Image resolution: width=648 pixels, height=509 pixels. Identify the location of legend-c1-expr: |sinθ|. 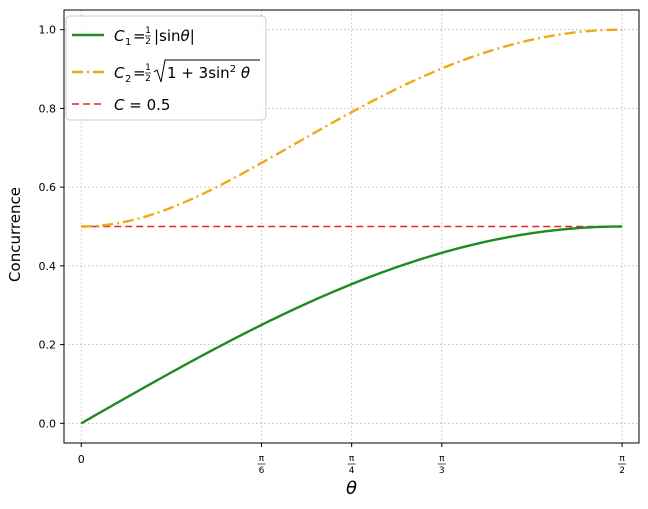
(174, 36).